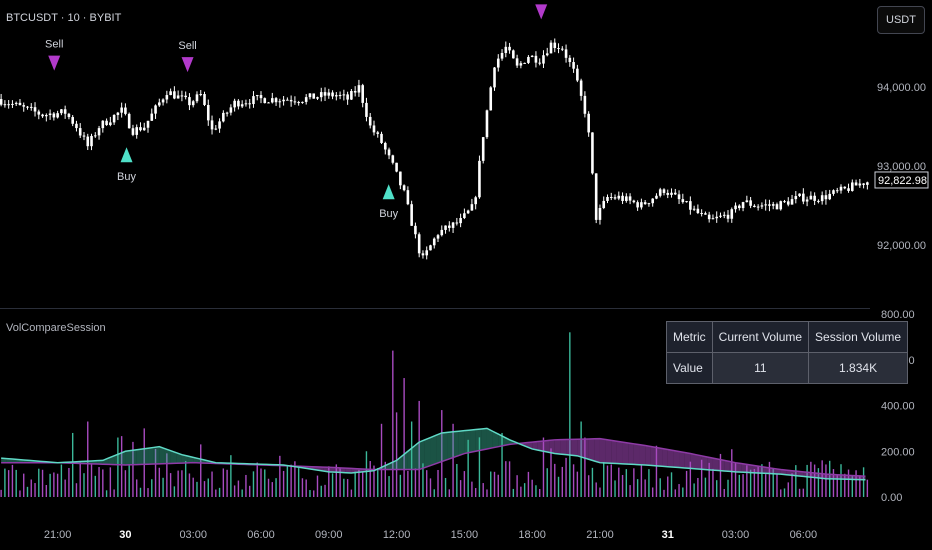  I want to click on time-tick-label: 12:00, so click(397, 535).